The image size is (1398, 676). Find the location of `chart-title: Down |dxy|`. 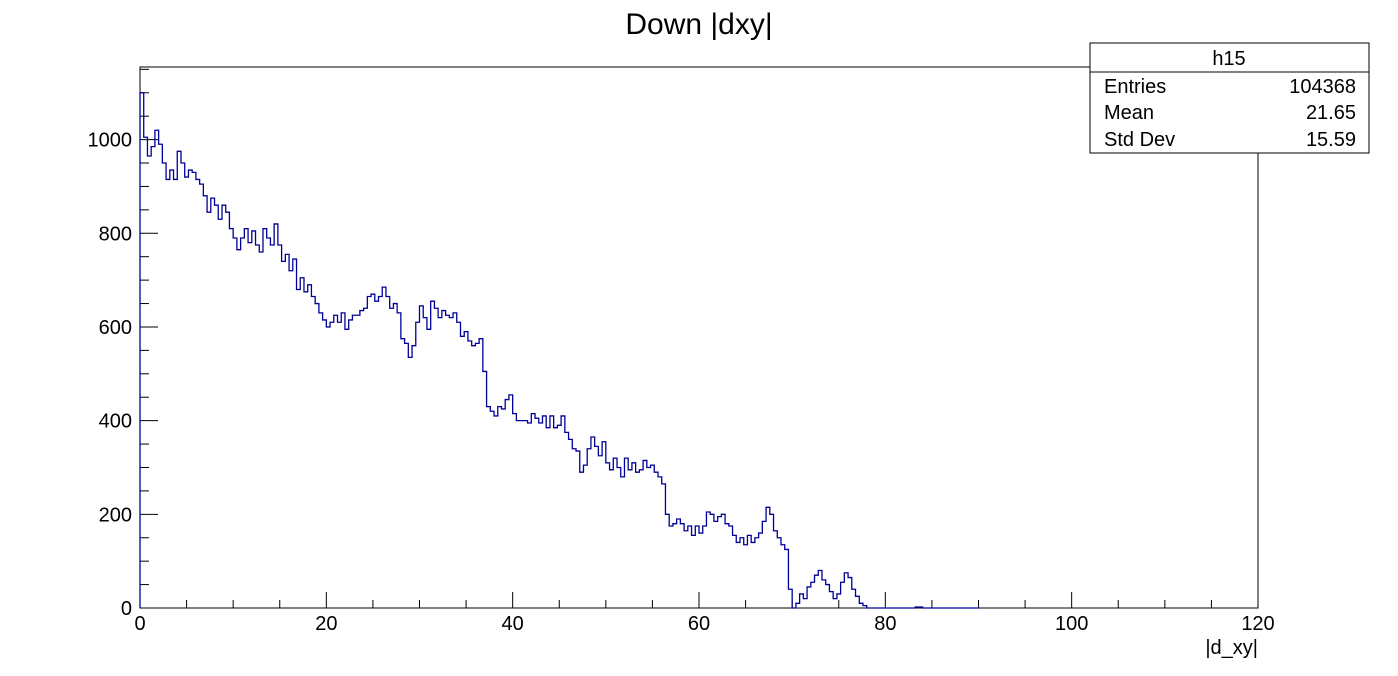

chart-title: Down |dxy| is located at coordinates (698, 24).